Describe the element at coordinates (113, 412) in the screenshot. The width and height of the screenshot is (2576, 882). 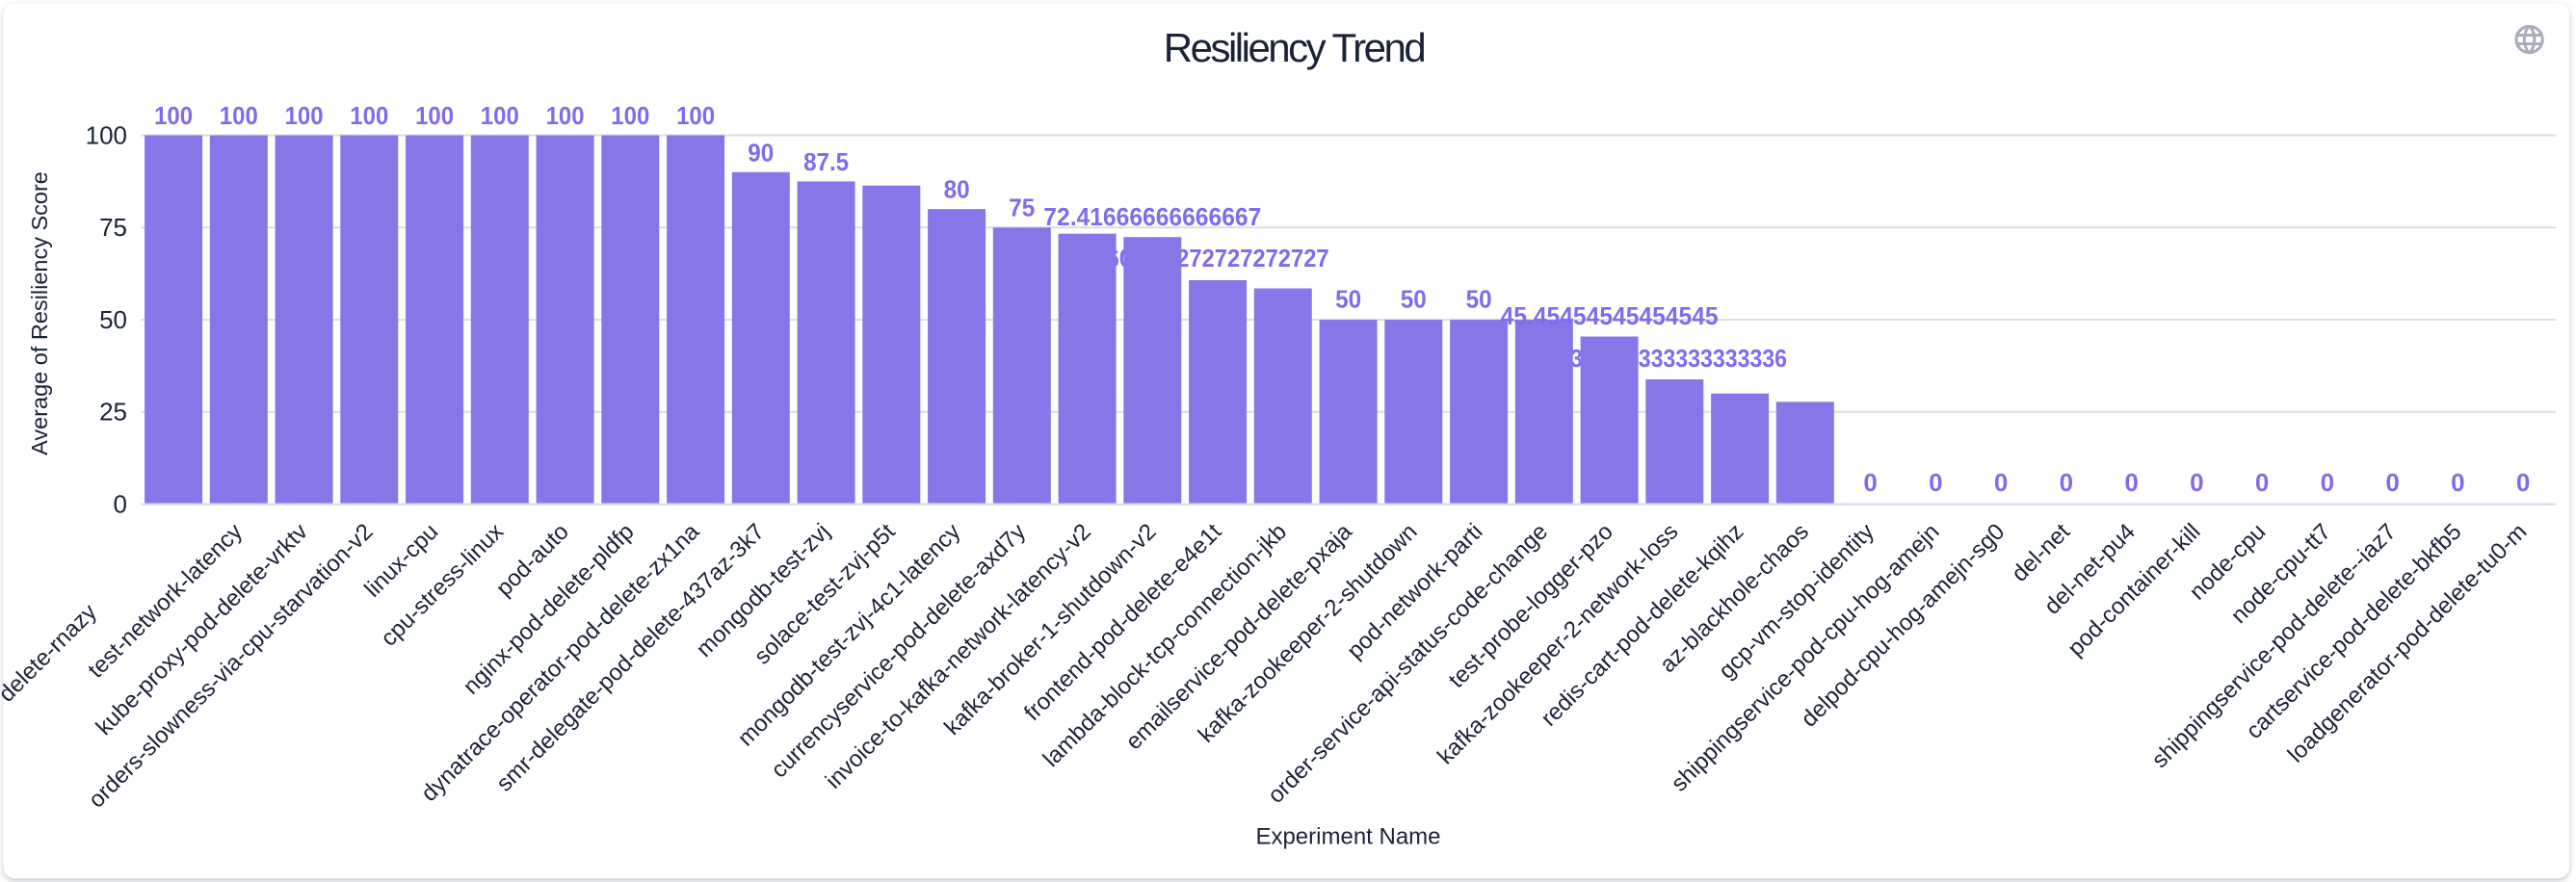
I see `svg-text: 25` at that location.